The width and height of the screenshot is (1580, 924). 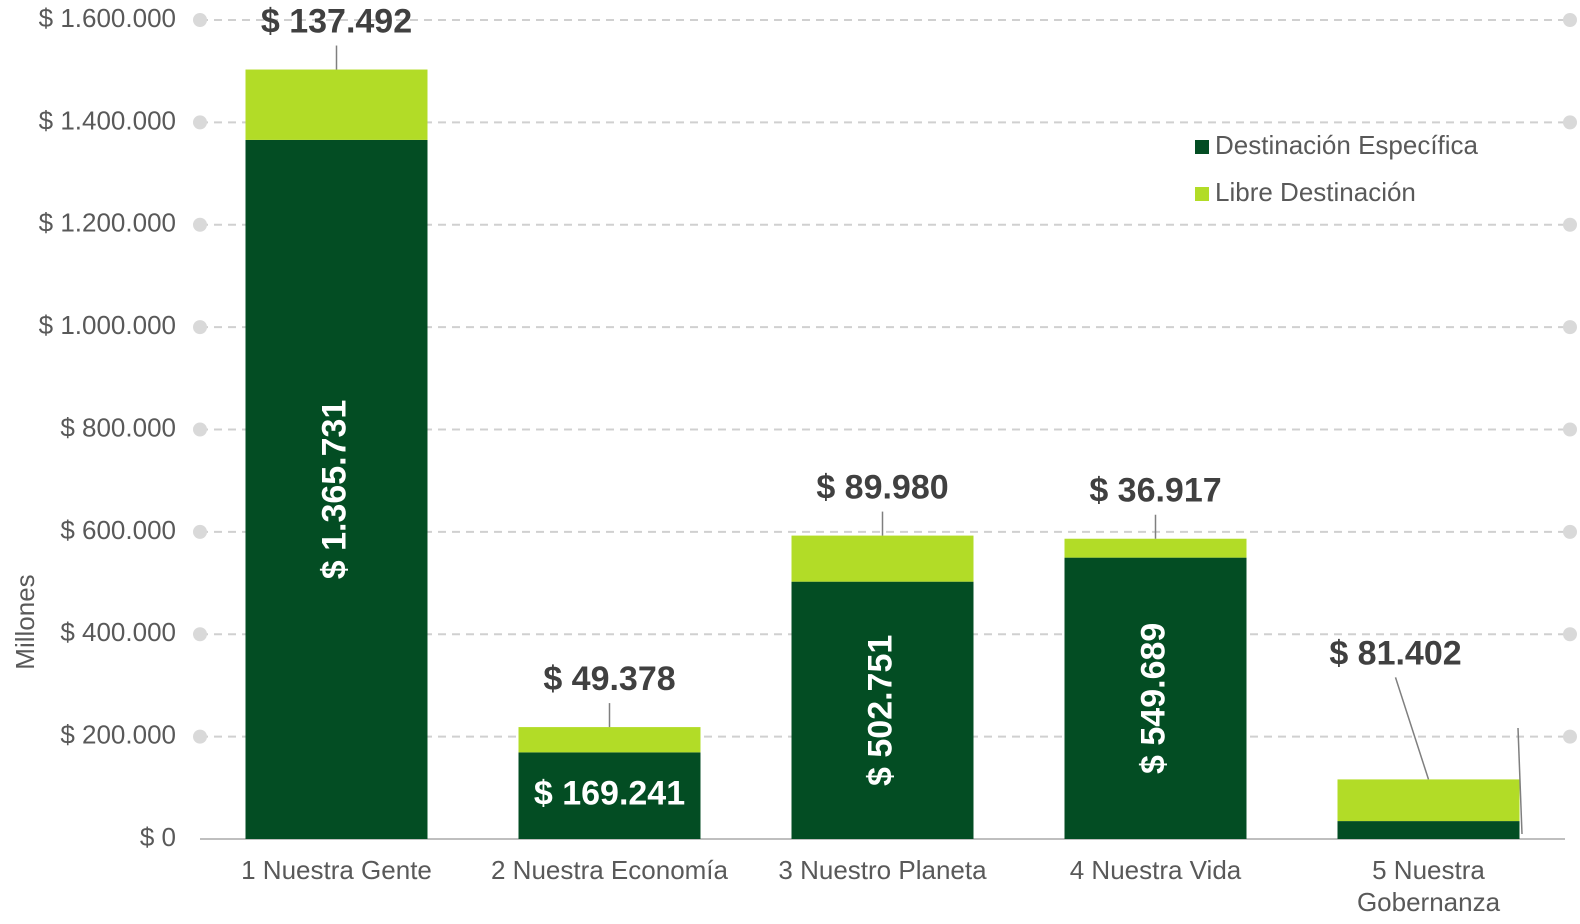 What do you see at coordinates (107, 325) in the screenshot?
I see `y-tick-label: $ 1.000.000` at bounding box center [107, 325].